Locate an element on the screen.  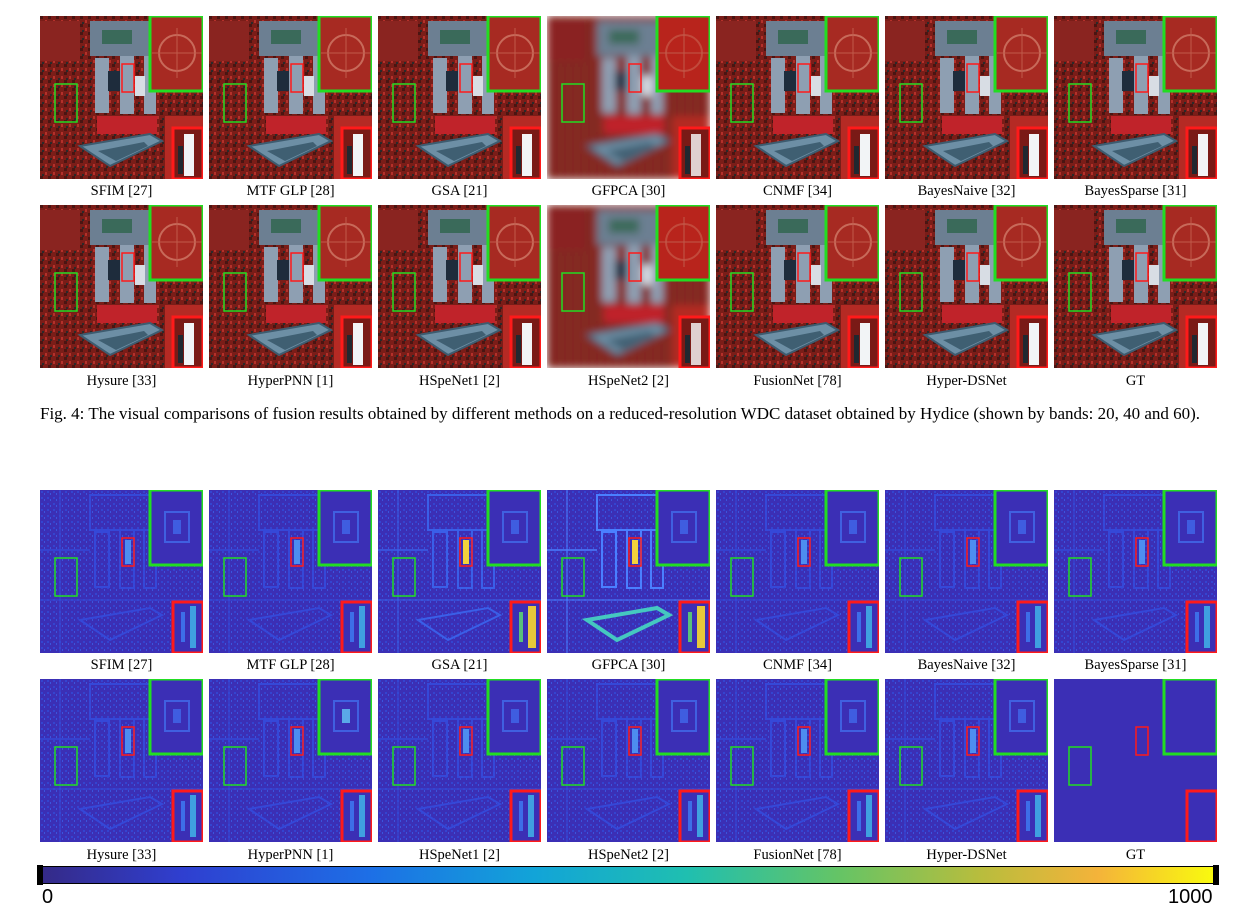
colorbar-max-label: 1000 is located at coordinates (1190, 897).